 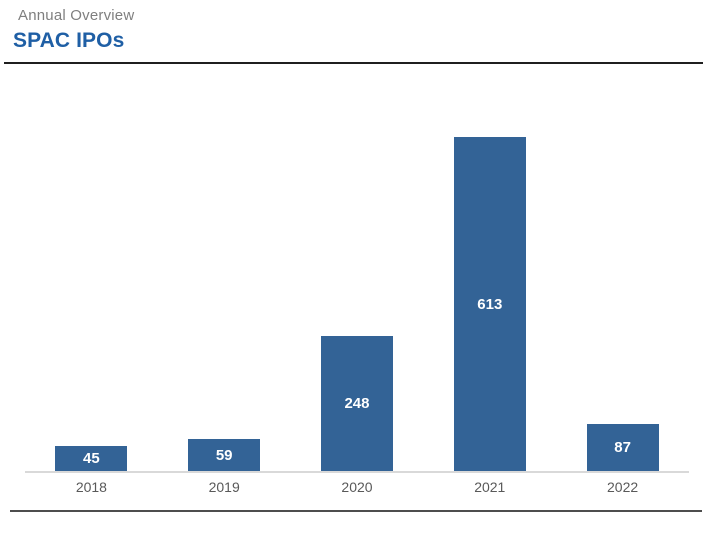 What do you see at coordinates (622, 280) in the screenshot?
I see `bar-slot-2022: 87` at bounding box center [622, 280].